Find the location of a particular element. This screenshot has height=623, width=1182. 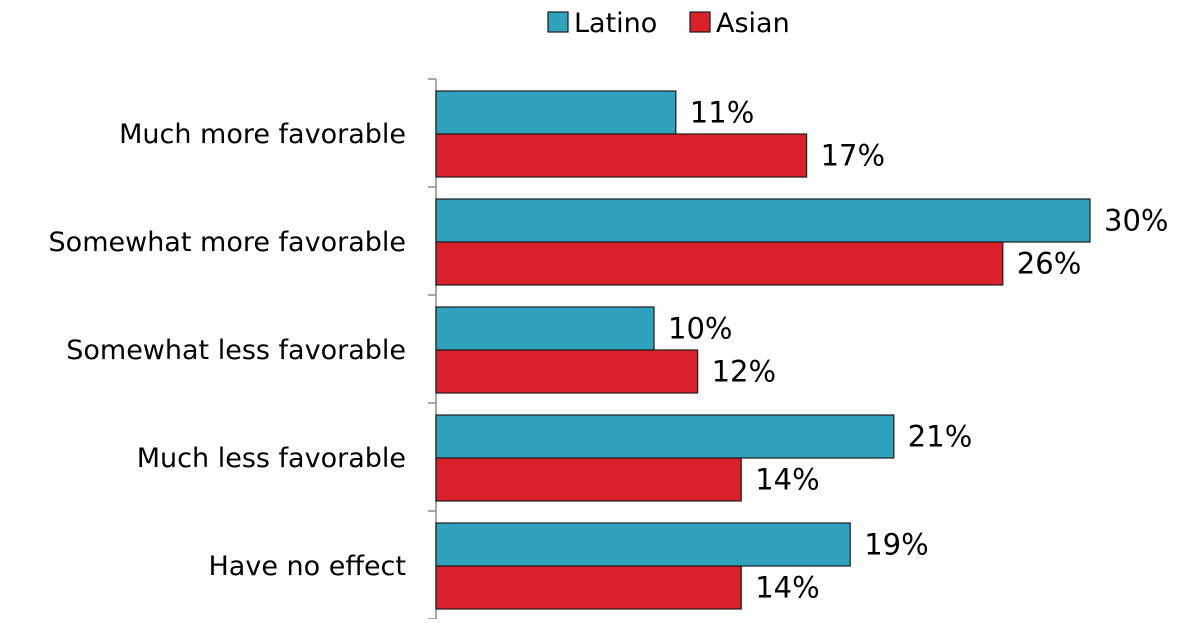

category-label-1: Somewhat more favorable is located at coordinates (227, 242).